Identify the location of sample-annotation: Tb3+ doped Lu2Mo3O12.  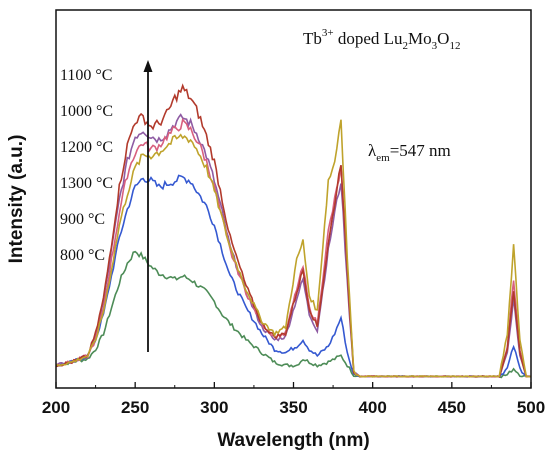
(381, 39).